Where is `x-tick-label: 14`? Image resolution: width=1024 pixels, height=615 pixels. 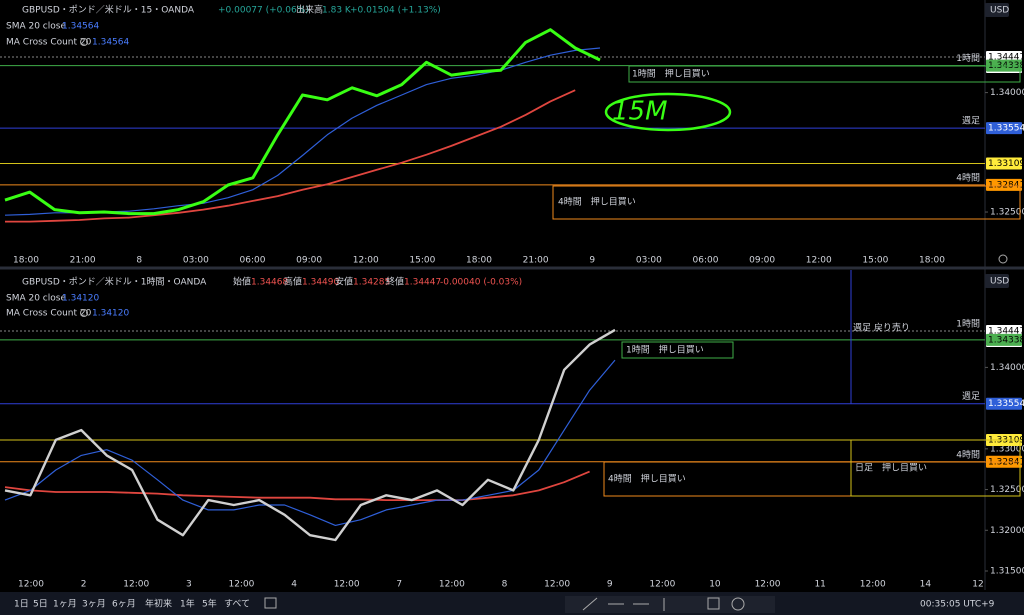 x-tick-label: 14 is located at coordinates (926, 585).